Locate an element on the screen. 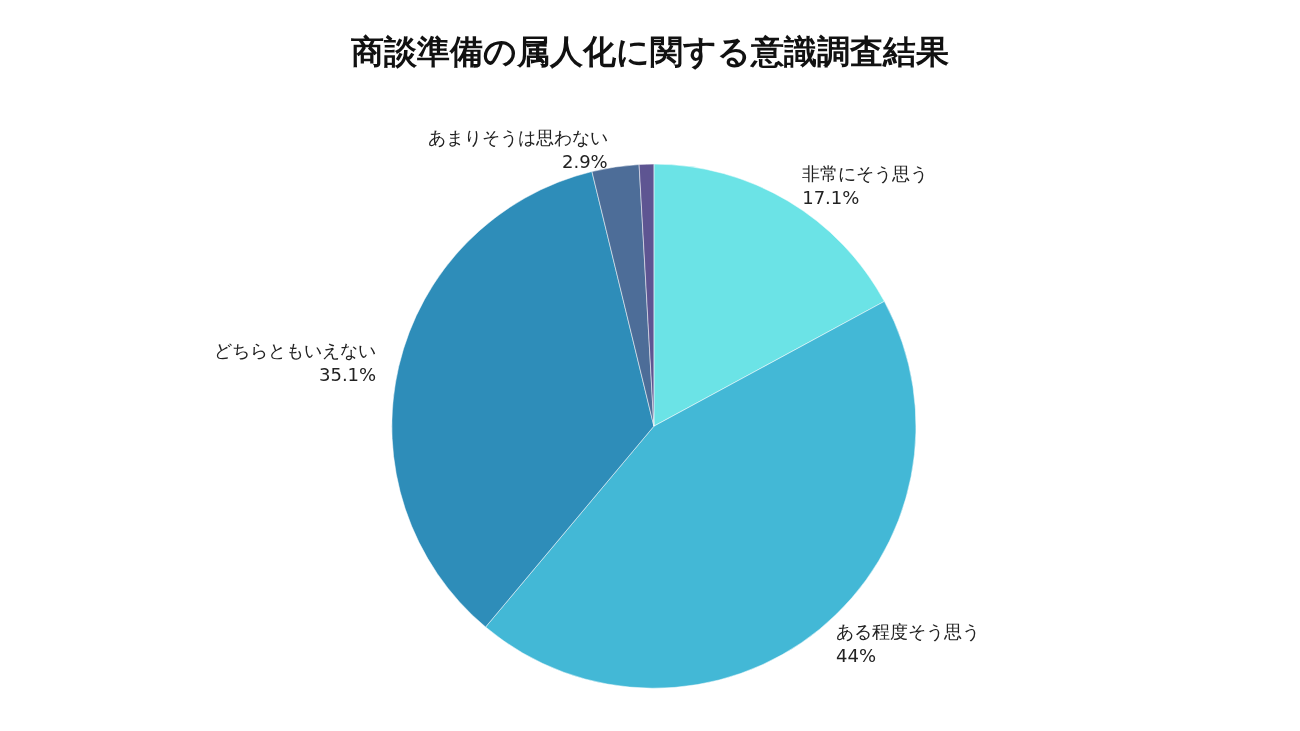 The image size is (1300, 731). slice-label: 非常にそう思う is located at coordinates (865, 174).